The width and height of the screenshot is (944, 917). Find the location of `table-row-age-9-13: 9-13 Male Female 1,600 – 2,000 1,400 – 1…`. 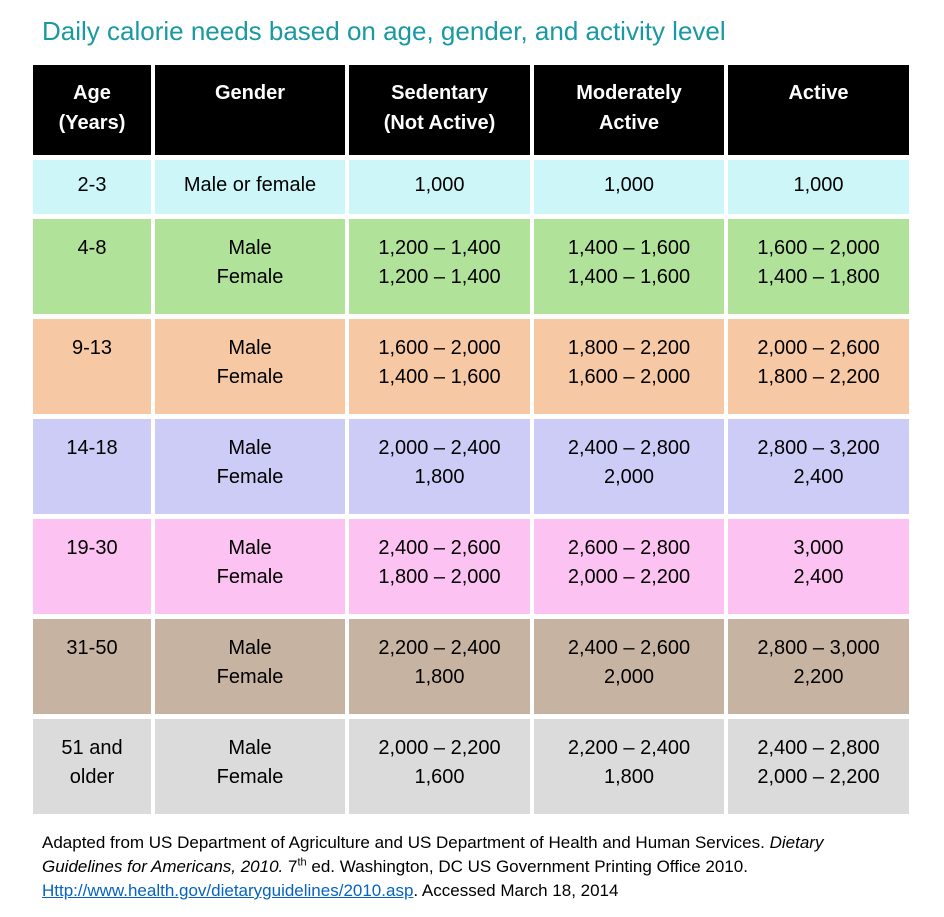

table-row-age-9-13: 9-13 Male Female 1,600 – 2,000 1,400 – 1… is located at coordinates (471, 366).